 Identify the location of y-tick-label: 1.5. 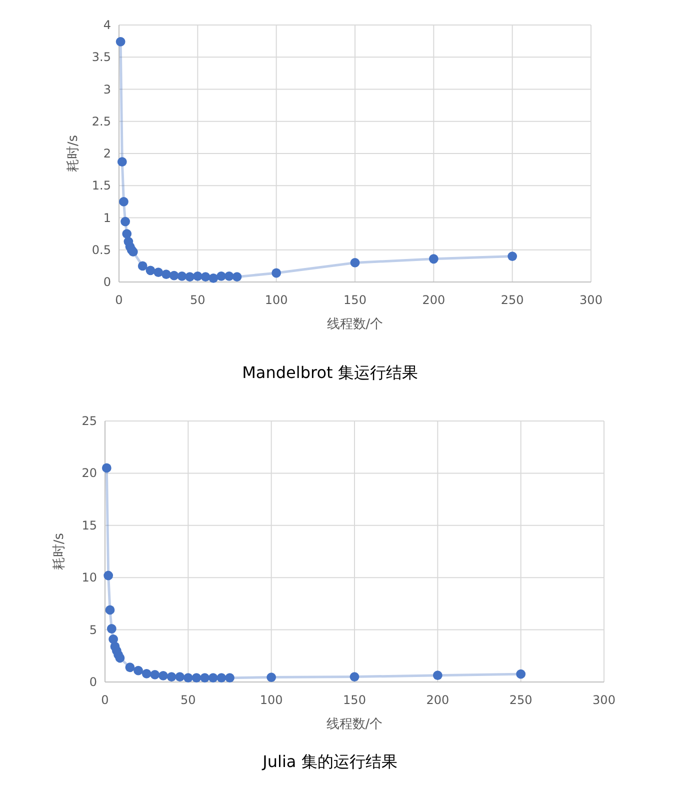
(101, 185).